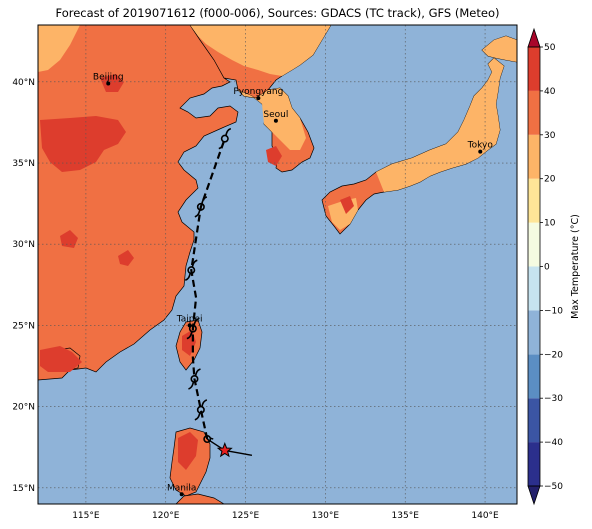 This screenshot has width=592, height=529. I want to click on colorbar-tick-label: −20, so click(553, 355).